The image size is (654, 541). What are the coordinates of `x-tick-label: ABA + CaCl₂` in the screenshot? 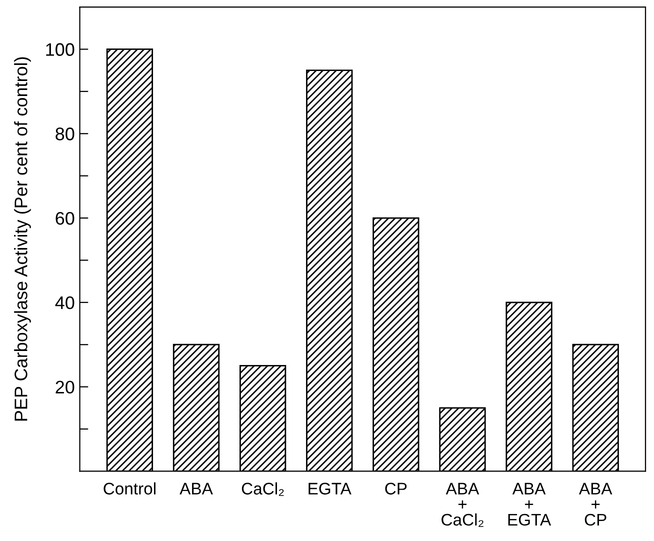 It's located at (463, 504).